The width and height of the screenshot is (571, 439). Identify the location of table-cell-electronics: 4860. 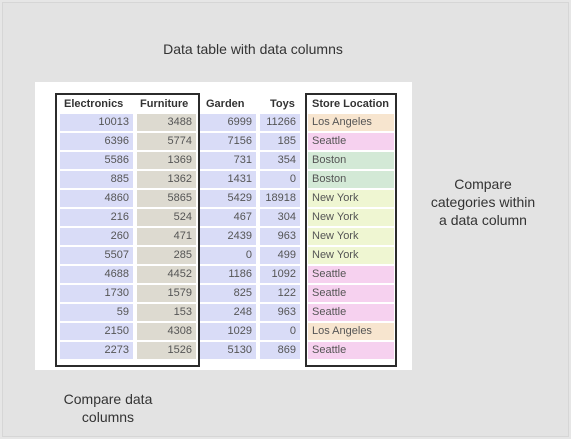
(96, 198).